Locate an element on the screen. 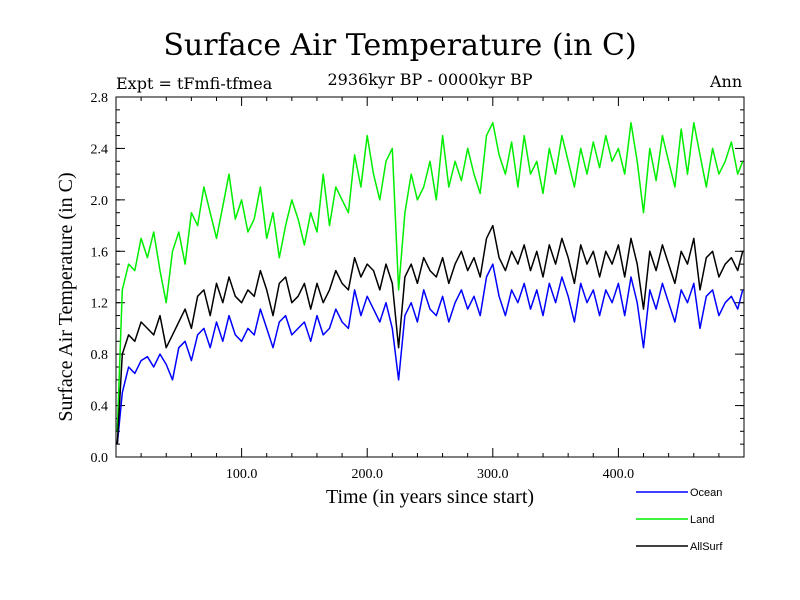 This screenshot has width=800, height=600. y-tick-label: 0.0 is located at coordinates (100, 458).